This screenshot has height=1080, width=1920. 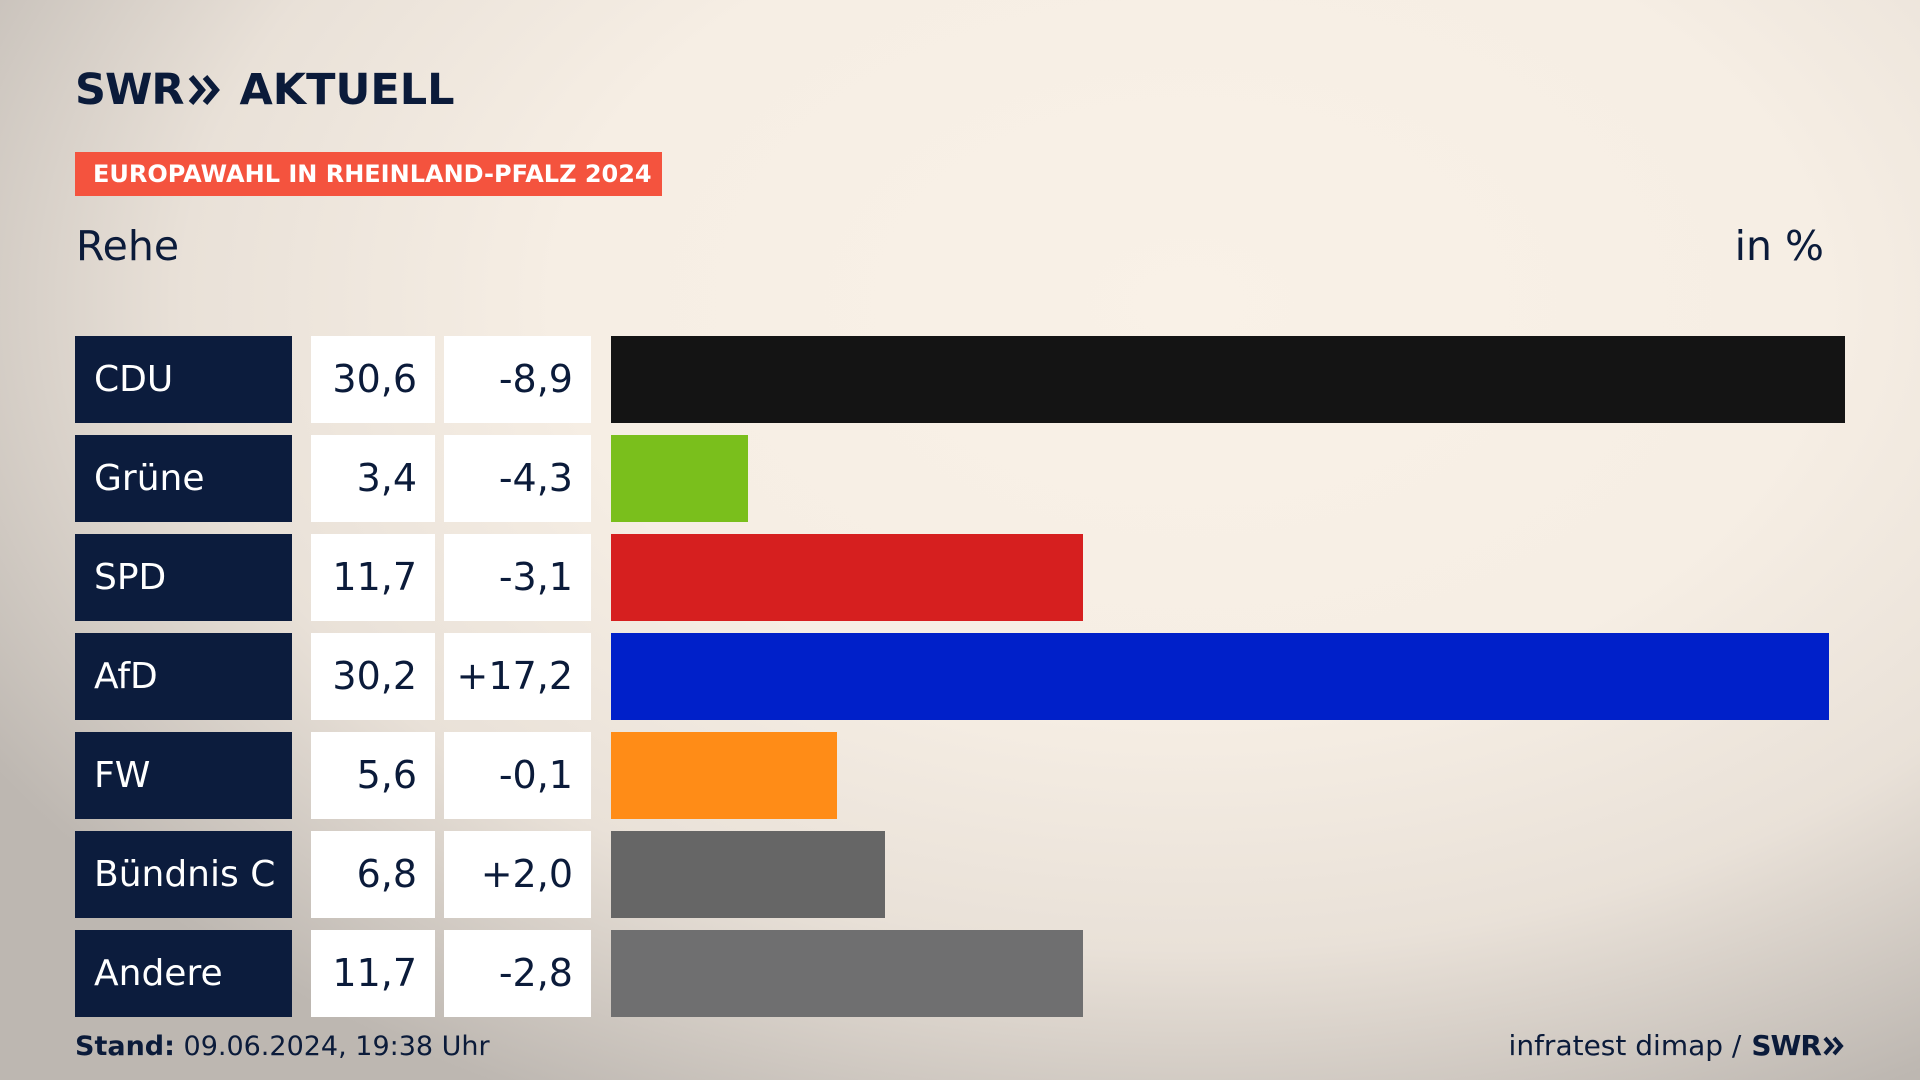 I want to click on party-label: Grüne, so click(x=183, y=478).